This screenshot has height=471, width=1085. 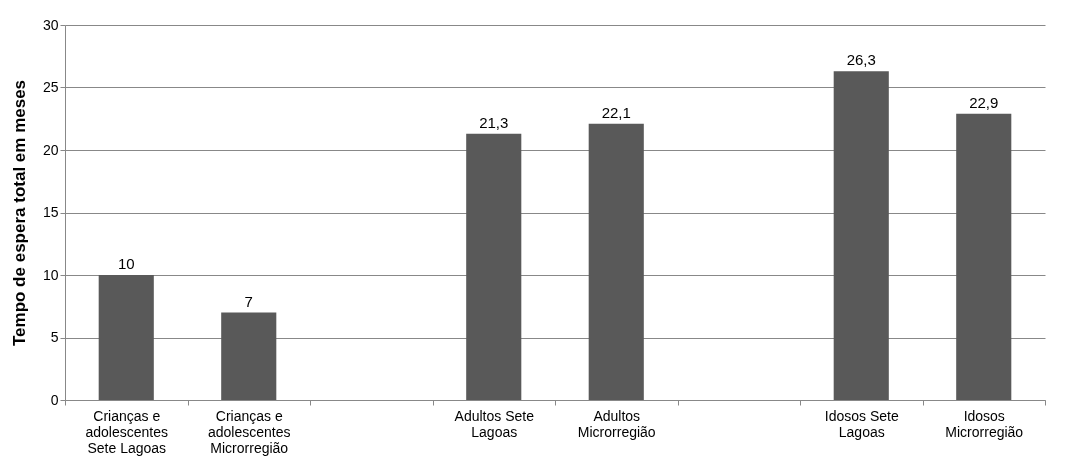 I want to click on data-label: 26,3, so click(x=861, y=60).